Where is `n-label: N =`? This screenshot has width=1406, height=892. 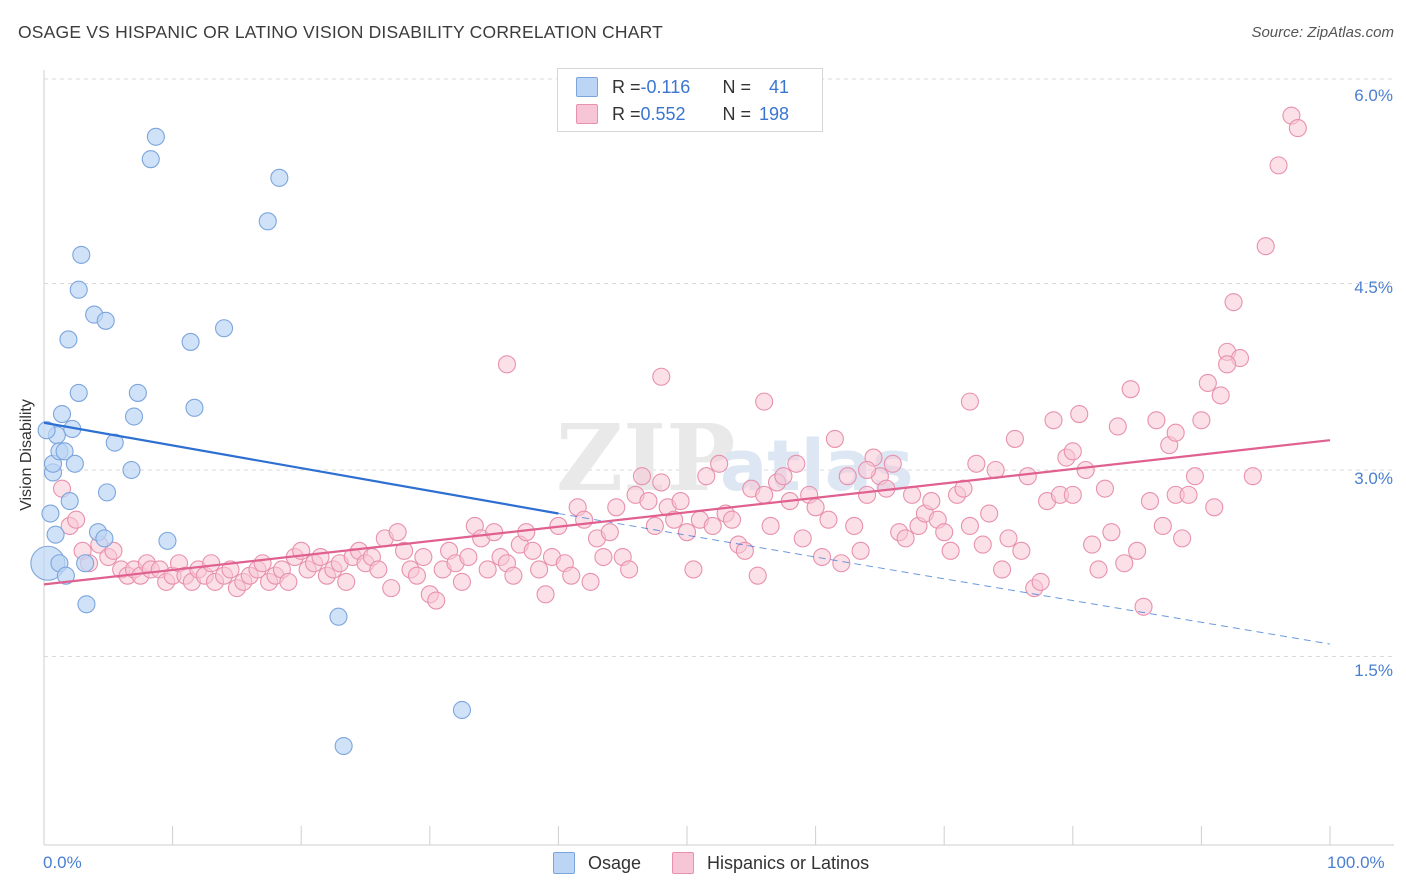
n-label: N = is located at coordinates (737, 113).